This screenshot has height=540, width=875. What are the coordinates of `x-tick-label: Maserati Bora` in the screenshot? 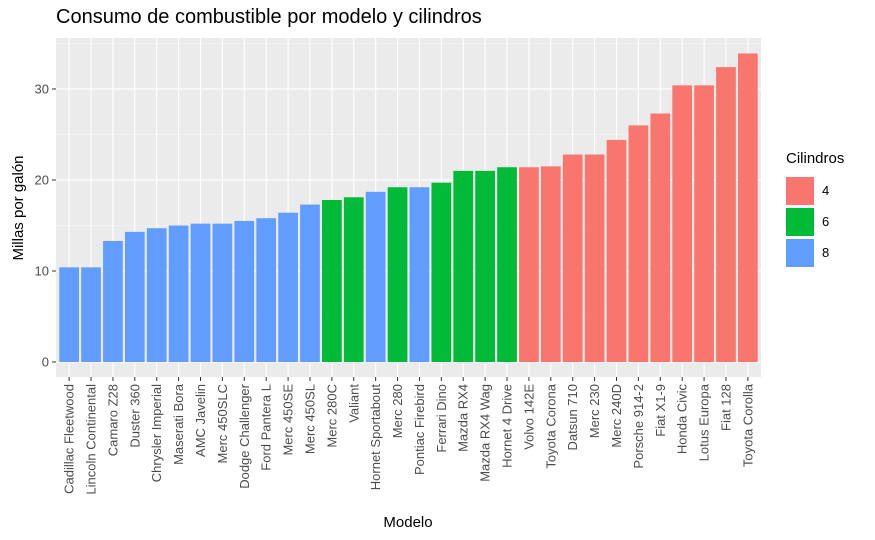 It's located at (178, 424).